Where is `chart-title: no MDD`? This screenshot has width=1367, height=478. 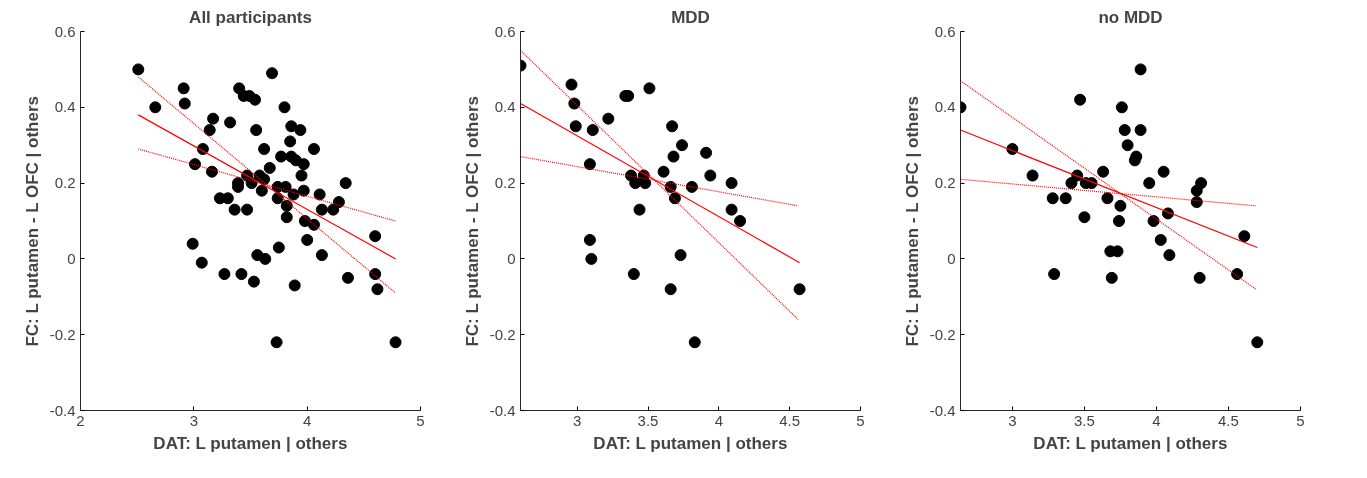 chart-title: no MDD is located at coordinates (1130, 17).